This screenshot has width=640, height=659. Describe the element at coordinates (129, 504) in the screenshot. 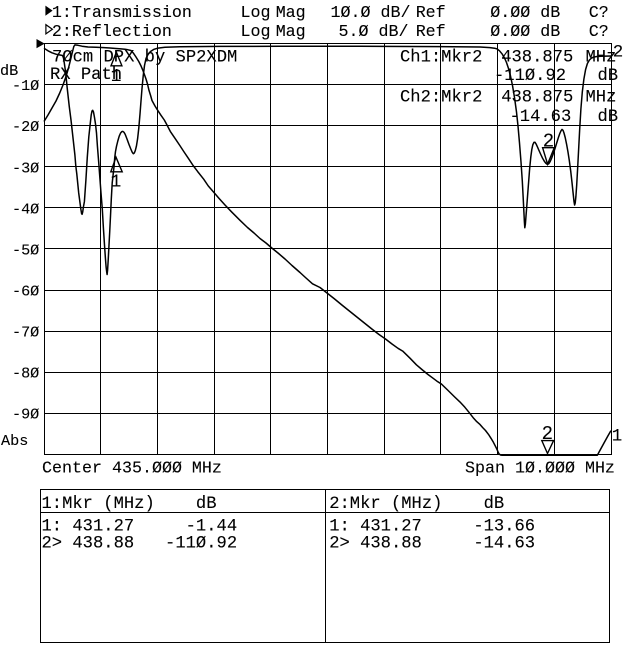

I see `svg-text: 1:Mkr (MHz) dB` at that location.